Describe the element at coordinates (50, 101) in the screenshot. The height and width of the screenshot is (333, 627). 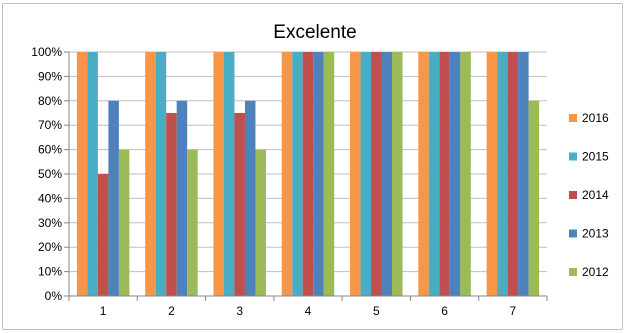
I see `y-tick-label: 80%` at that location.